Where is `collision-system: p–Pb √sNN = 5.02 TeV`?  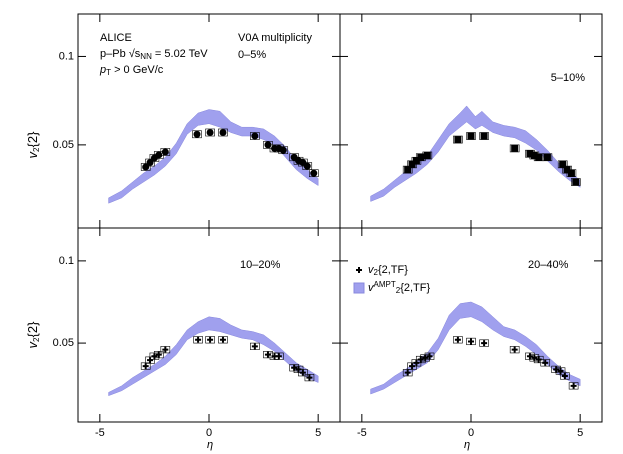 collision-system: p–Pb √sNN = 5.02 TeV is located at coordinates (154, 54).